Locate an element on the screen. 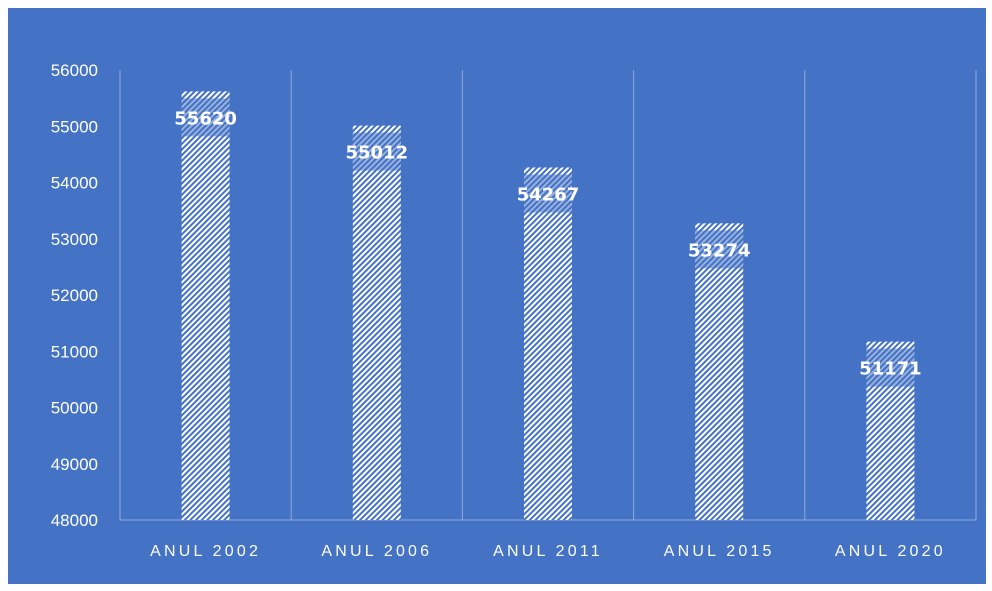 This screenshot has width=992, height=591. x-category-label: ANUL 2006 is located at coordinates (376, 551).